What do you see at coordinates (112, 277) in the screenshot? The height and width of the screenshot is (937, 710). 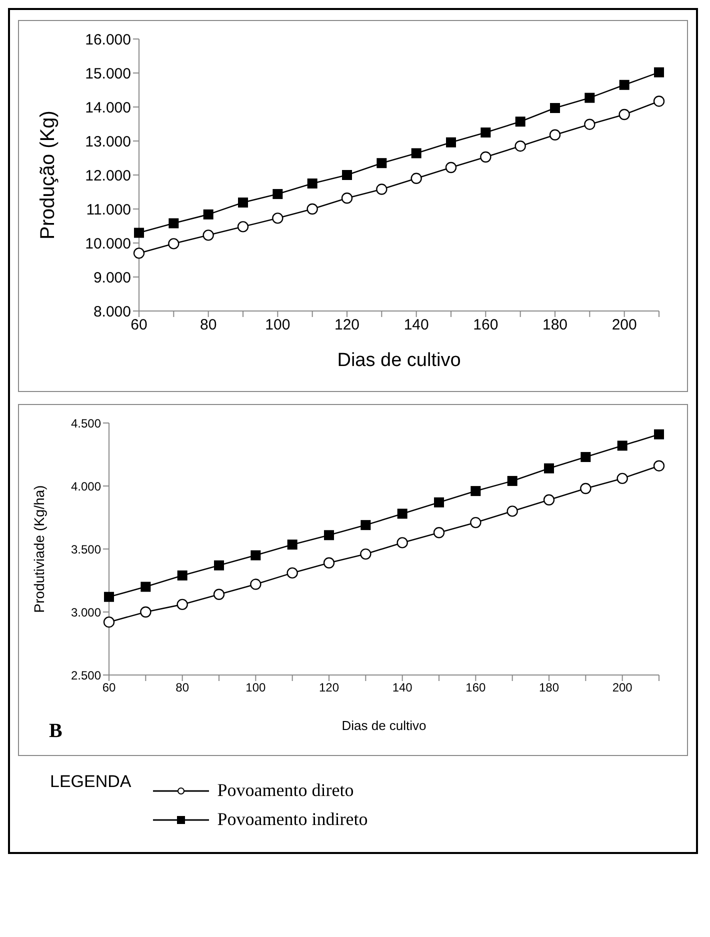 I see `y-tick-label: 9.000` at bounding box center [112, 277].